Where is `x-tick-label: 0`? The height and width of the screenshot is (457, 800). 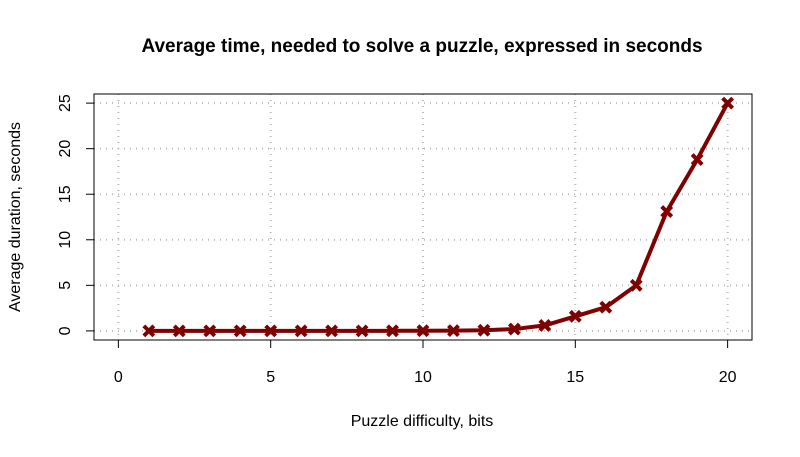
x-tick-label: 0 is located at coordinates (118, 377).